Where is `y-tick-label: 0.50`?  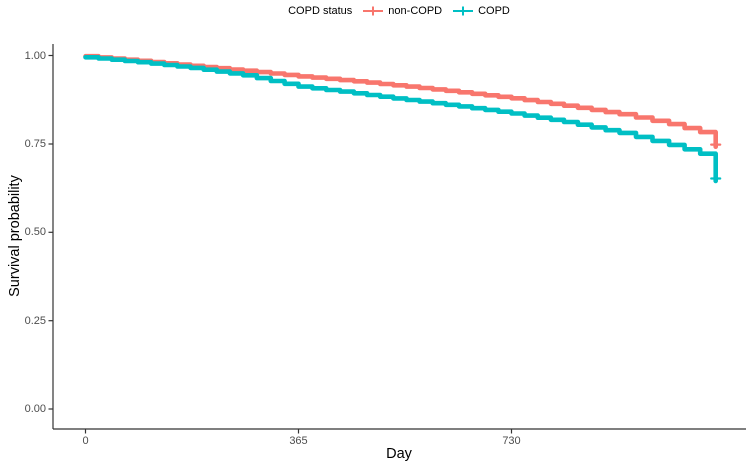 y-tick-label: 0.50 is located at coordinates (35, 232).